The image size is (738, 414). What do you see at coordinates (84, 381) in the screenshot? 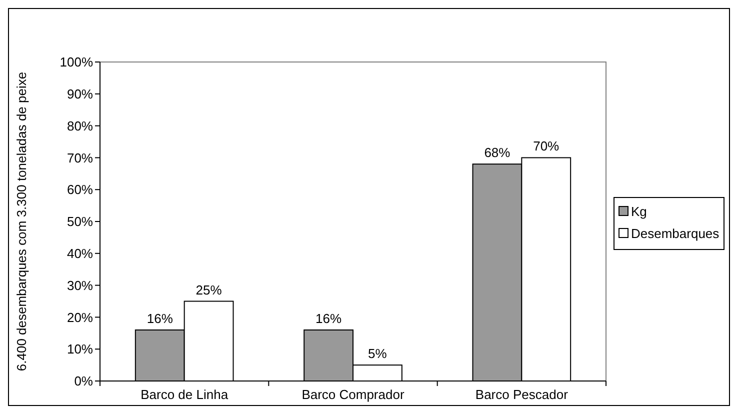
I see `y-tick-label: 0%` at bounding box center [84, 381].